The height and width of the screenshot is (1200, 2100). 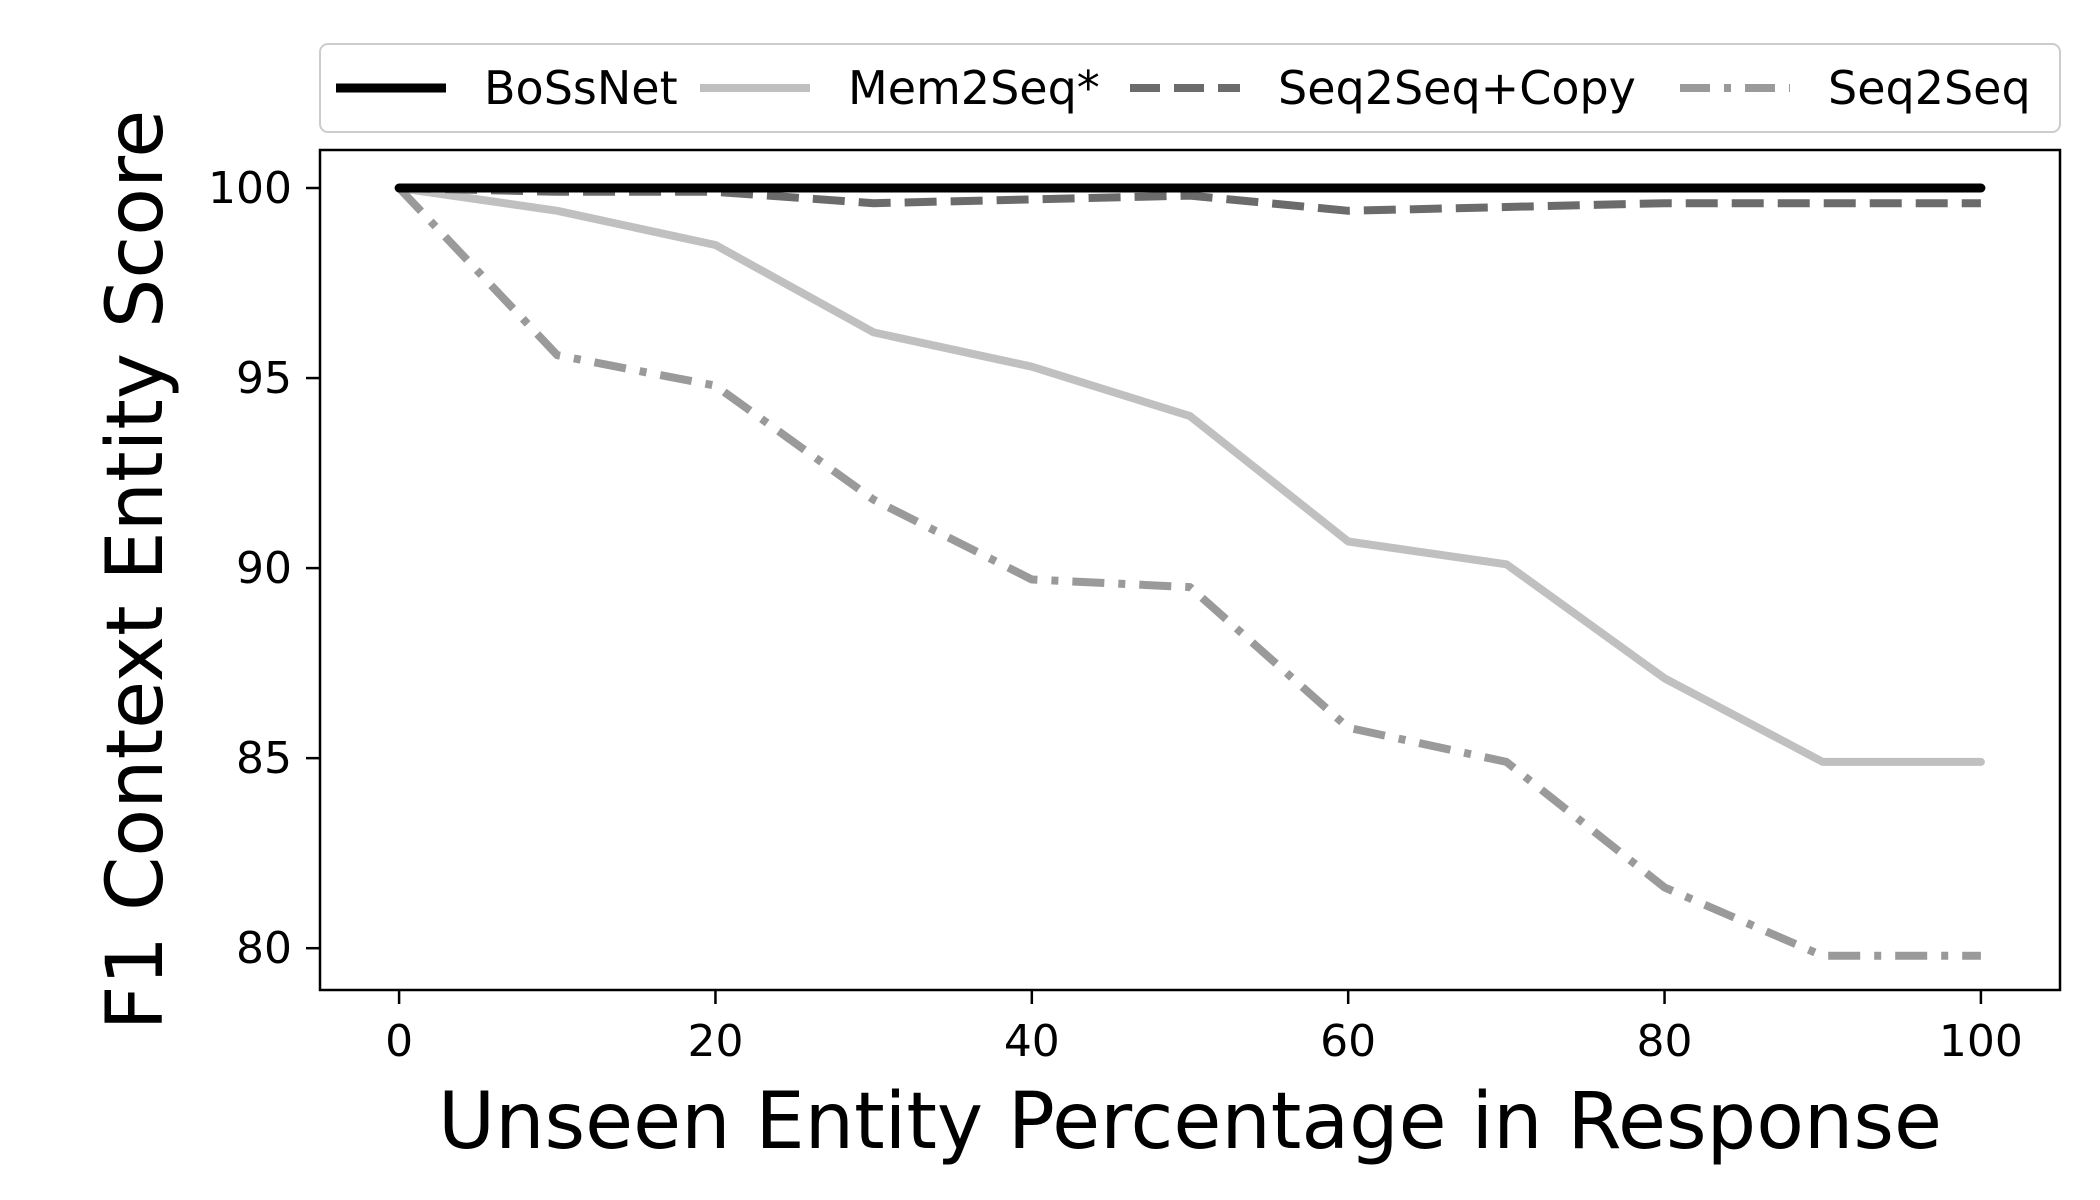 What do you see at coordinates (974, 88) in the screenshot?
I see `legend-label: Mem2Seq*` at bounding box center [974, 88].